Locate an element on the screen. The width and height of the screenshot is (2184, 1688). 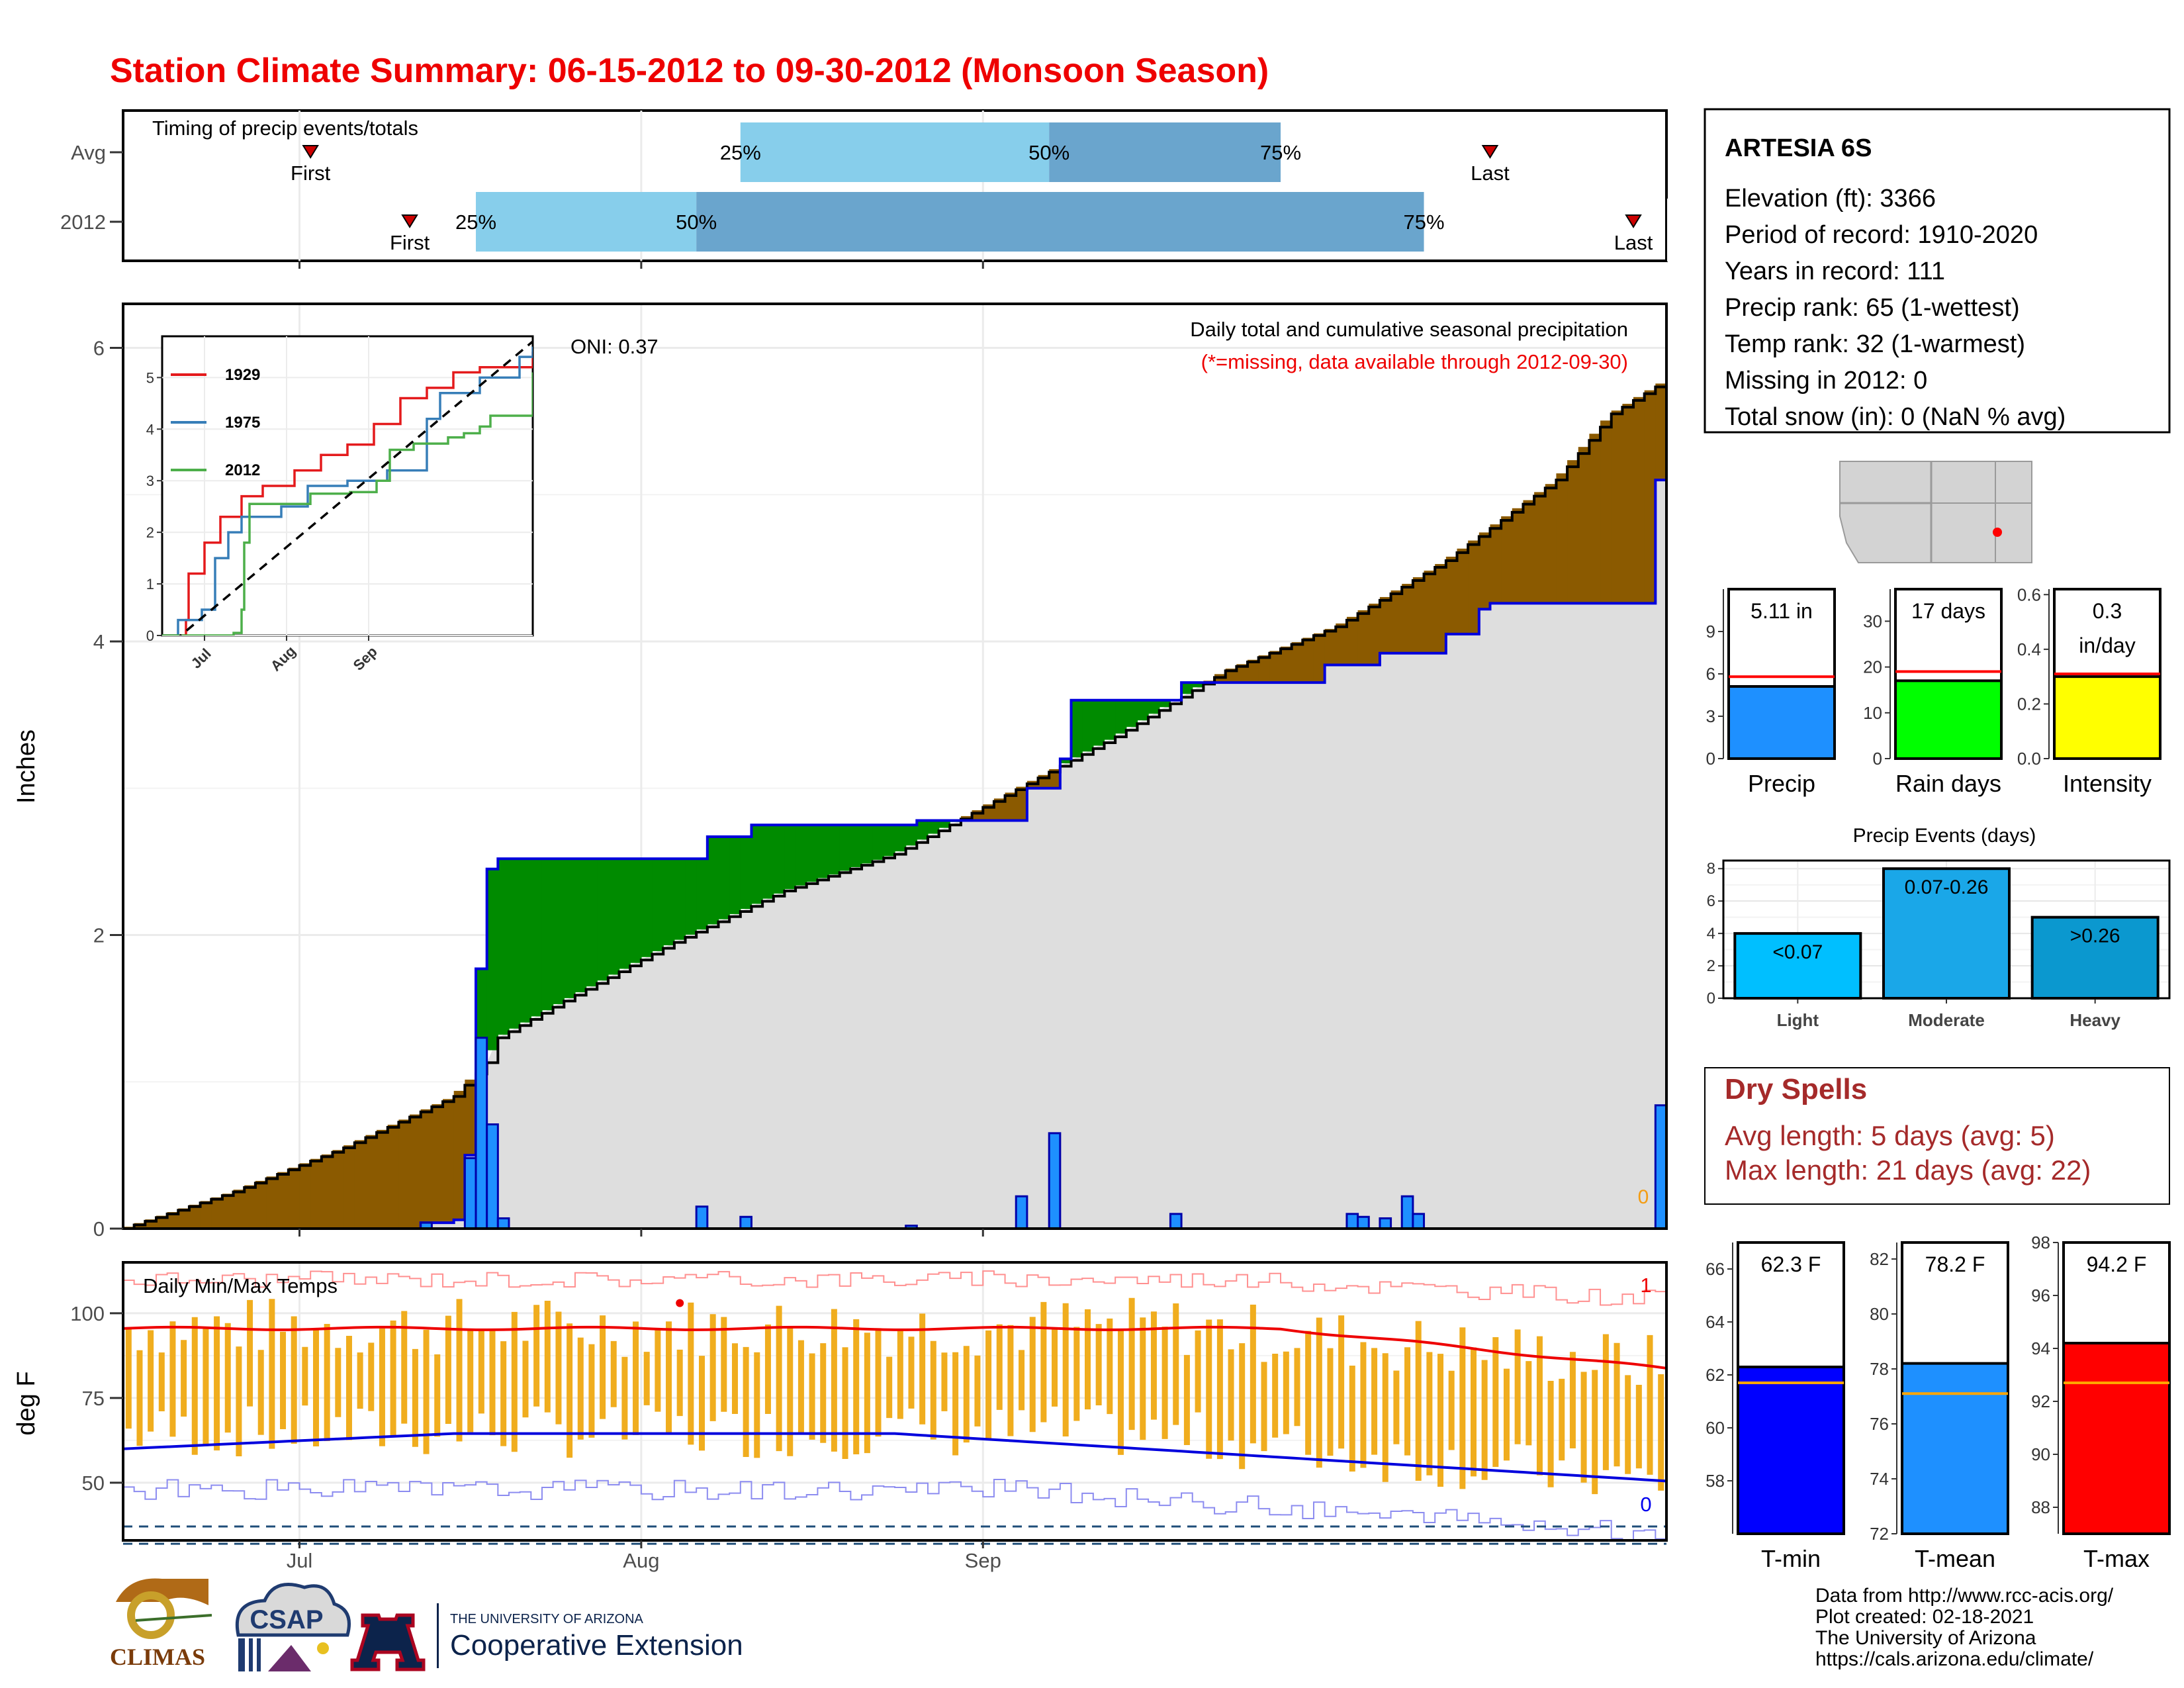
inset-legend-label: 2012 is located at coordinates (242, 470).